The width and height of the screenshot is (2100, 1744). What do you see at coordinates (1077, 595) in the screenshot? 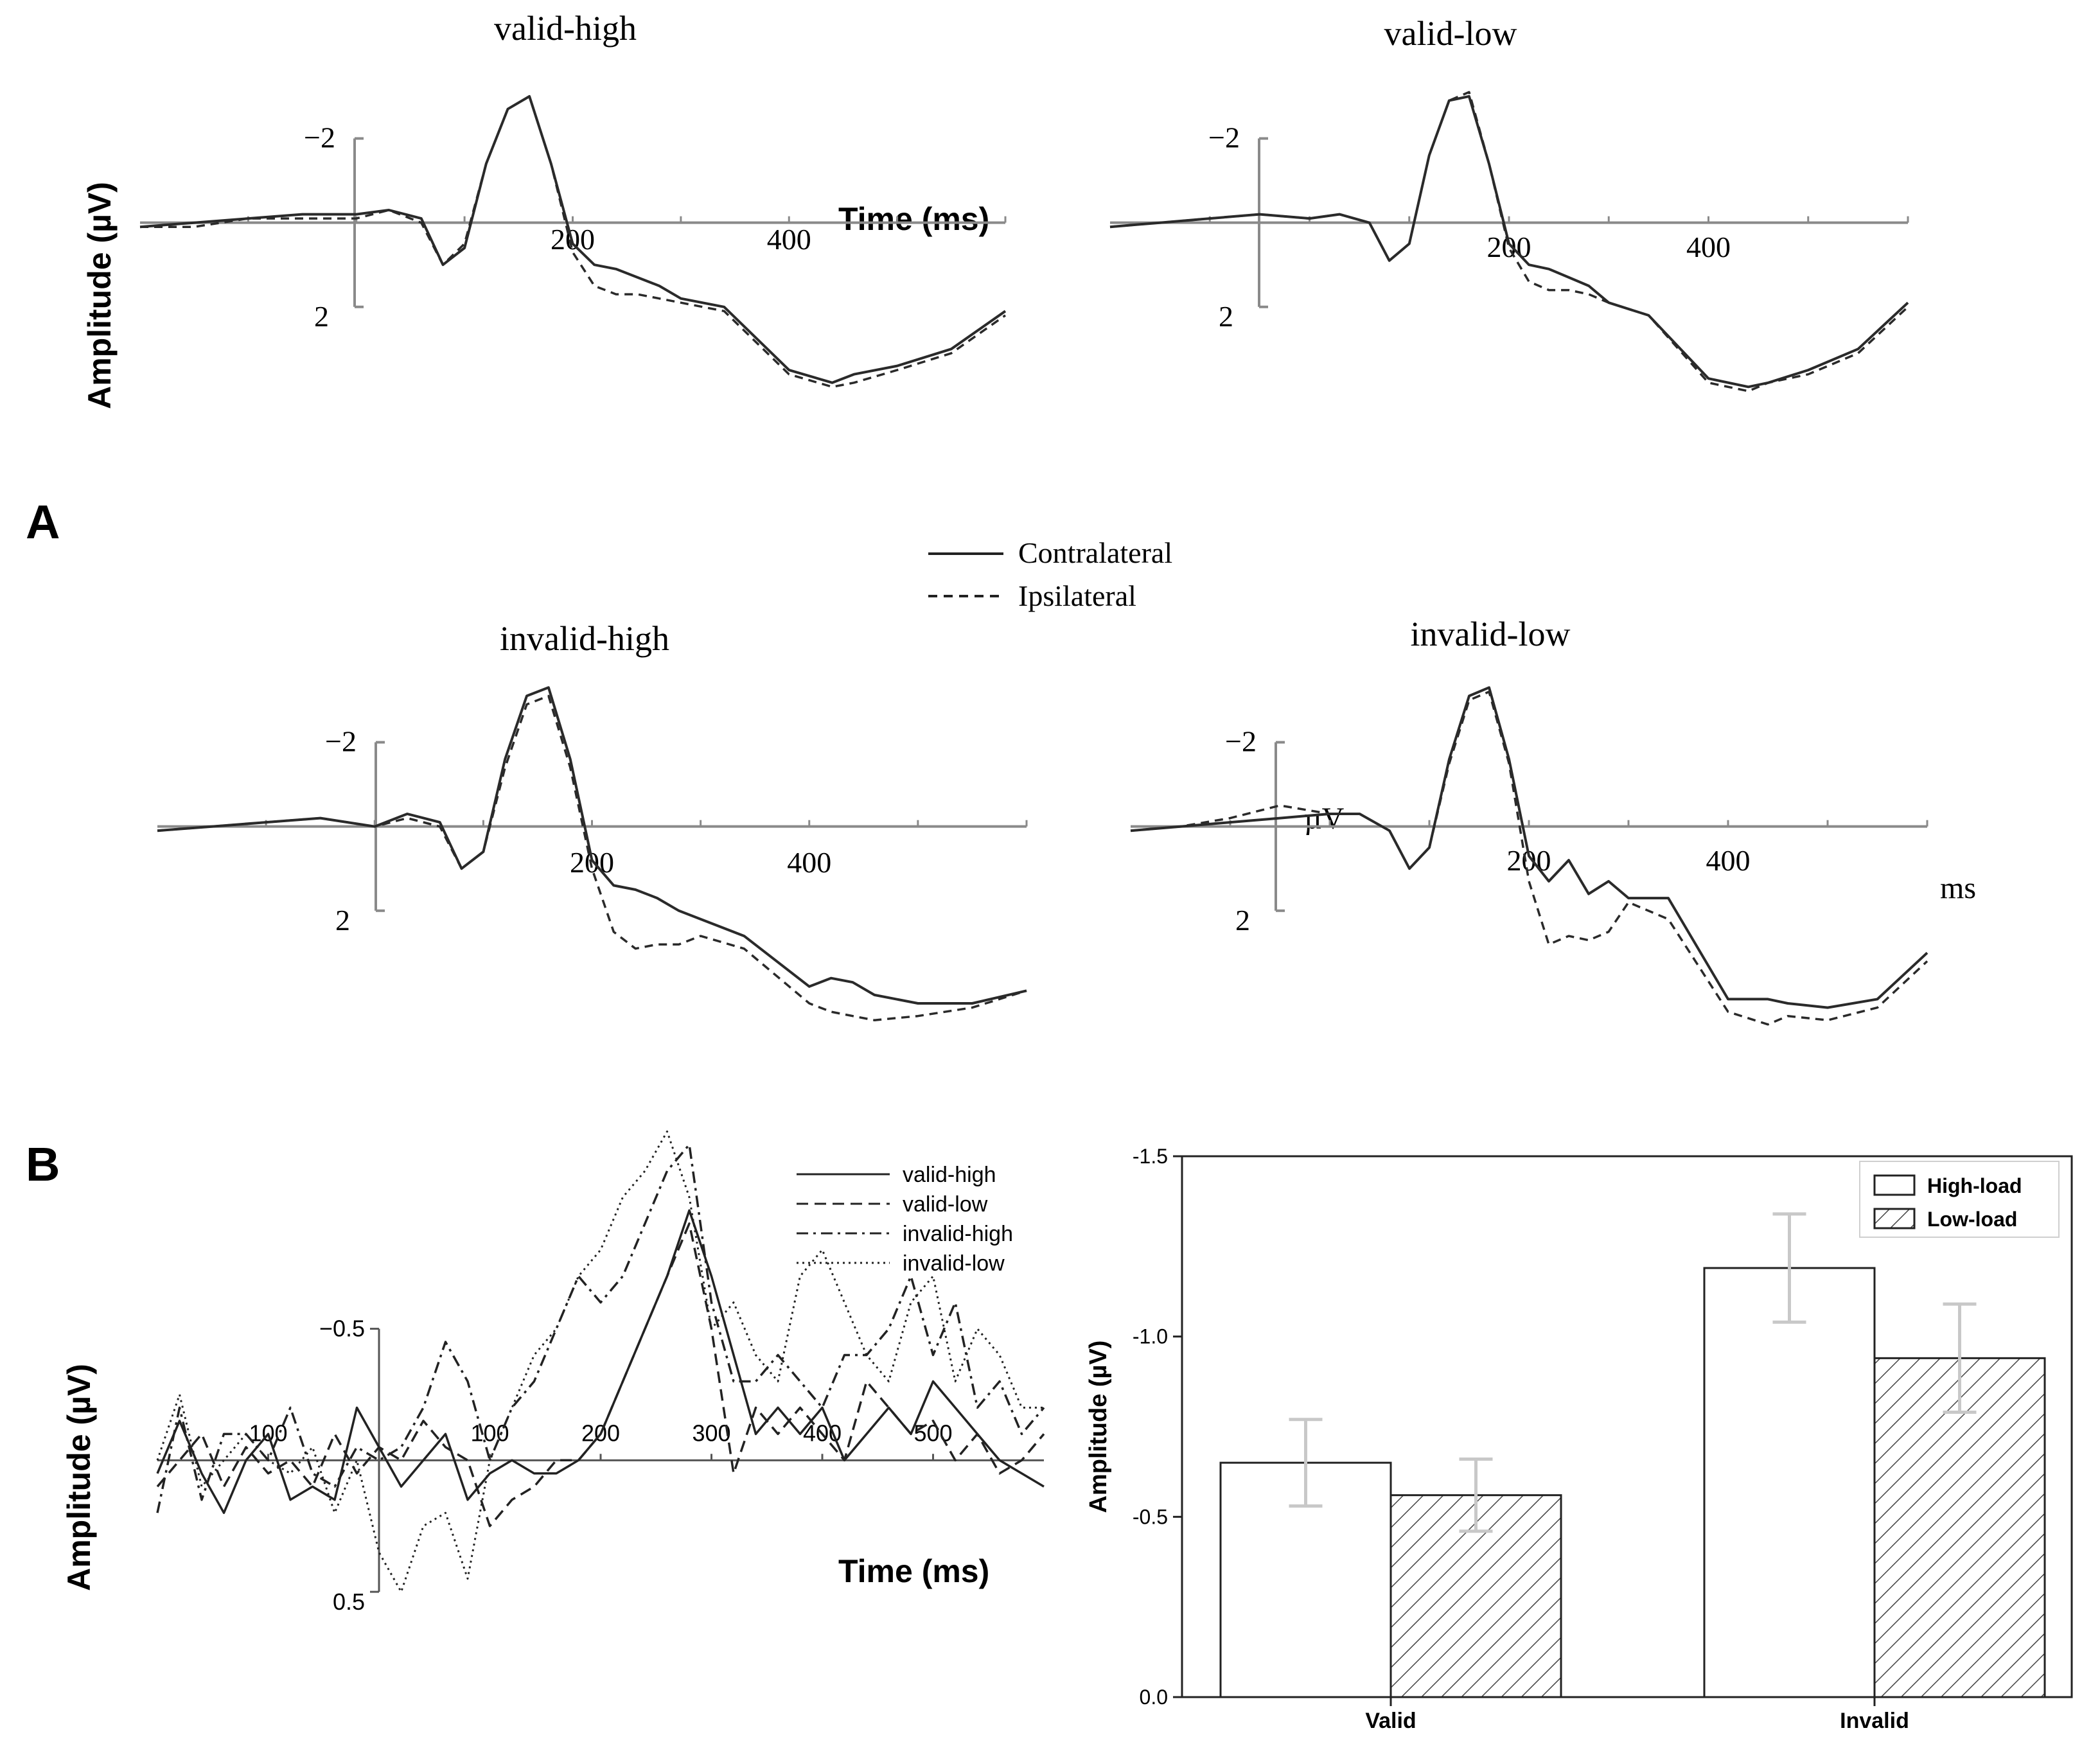
I see `legend-ipsilateral-label: Ipsilateral` at bounding box center [1077, 595].